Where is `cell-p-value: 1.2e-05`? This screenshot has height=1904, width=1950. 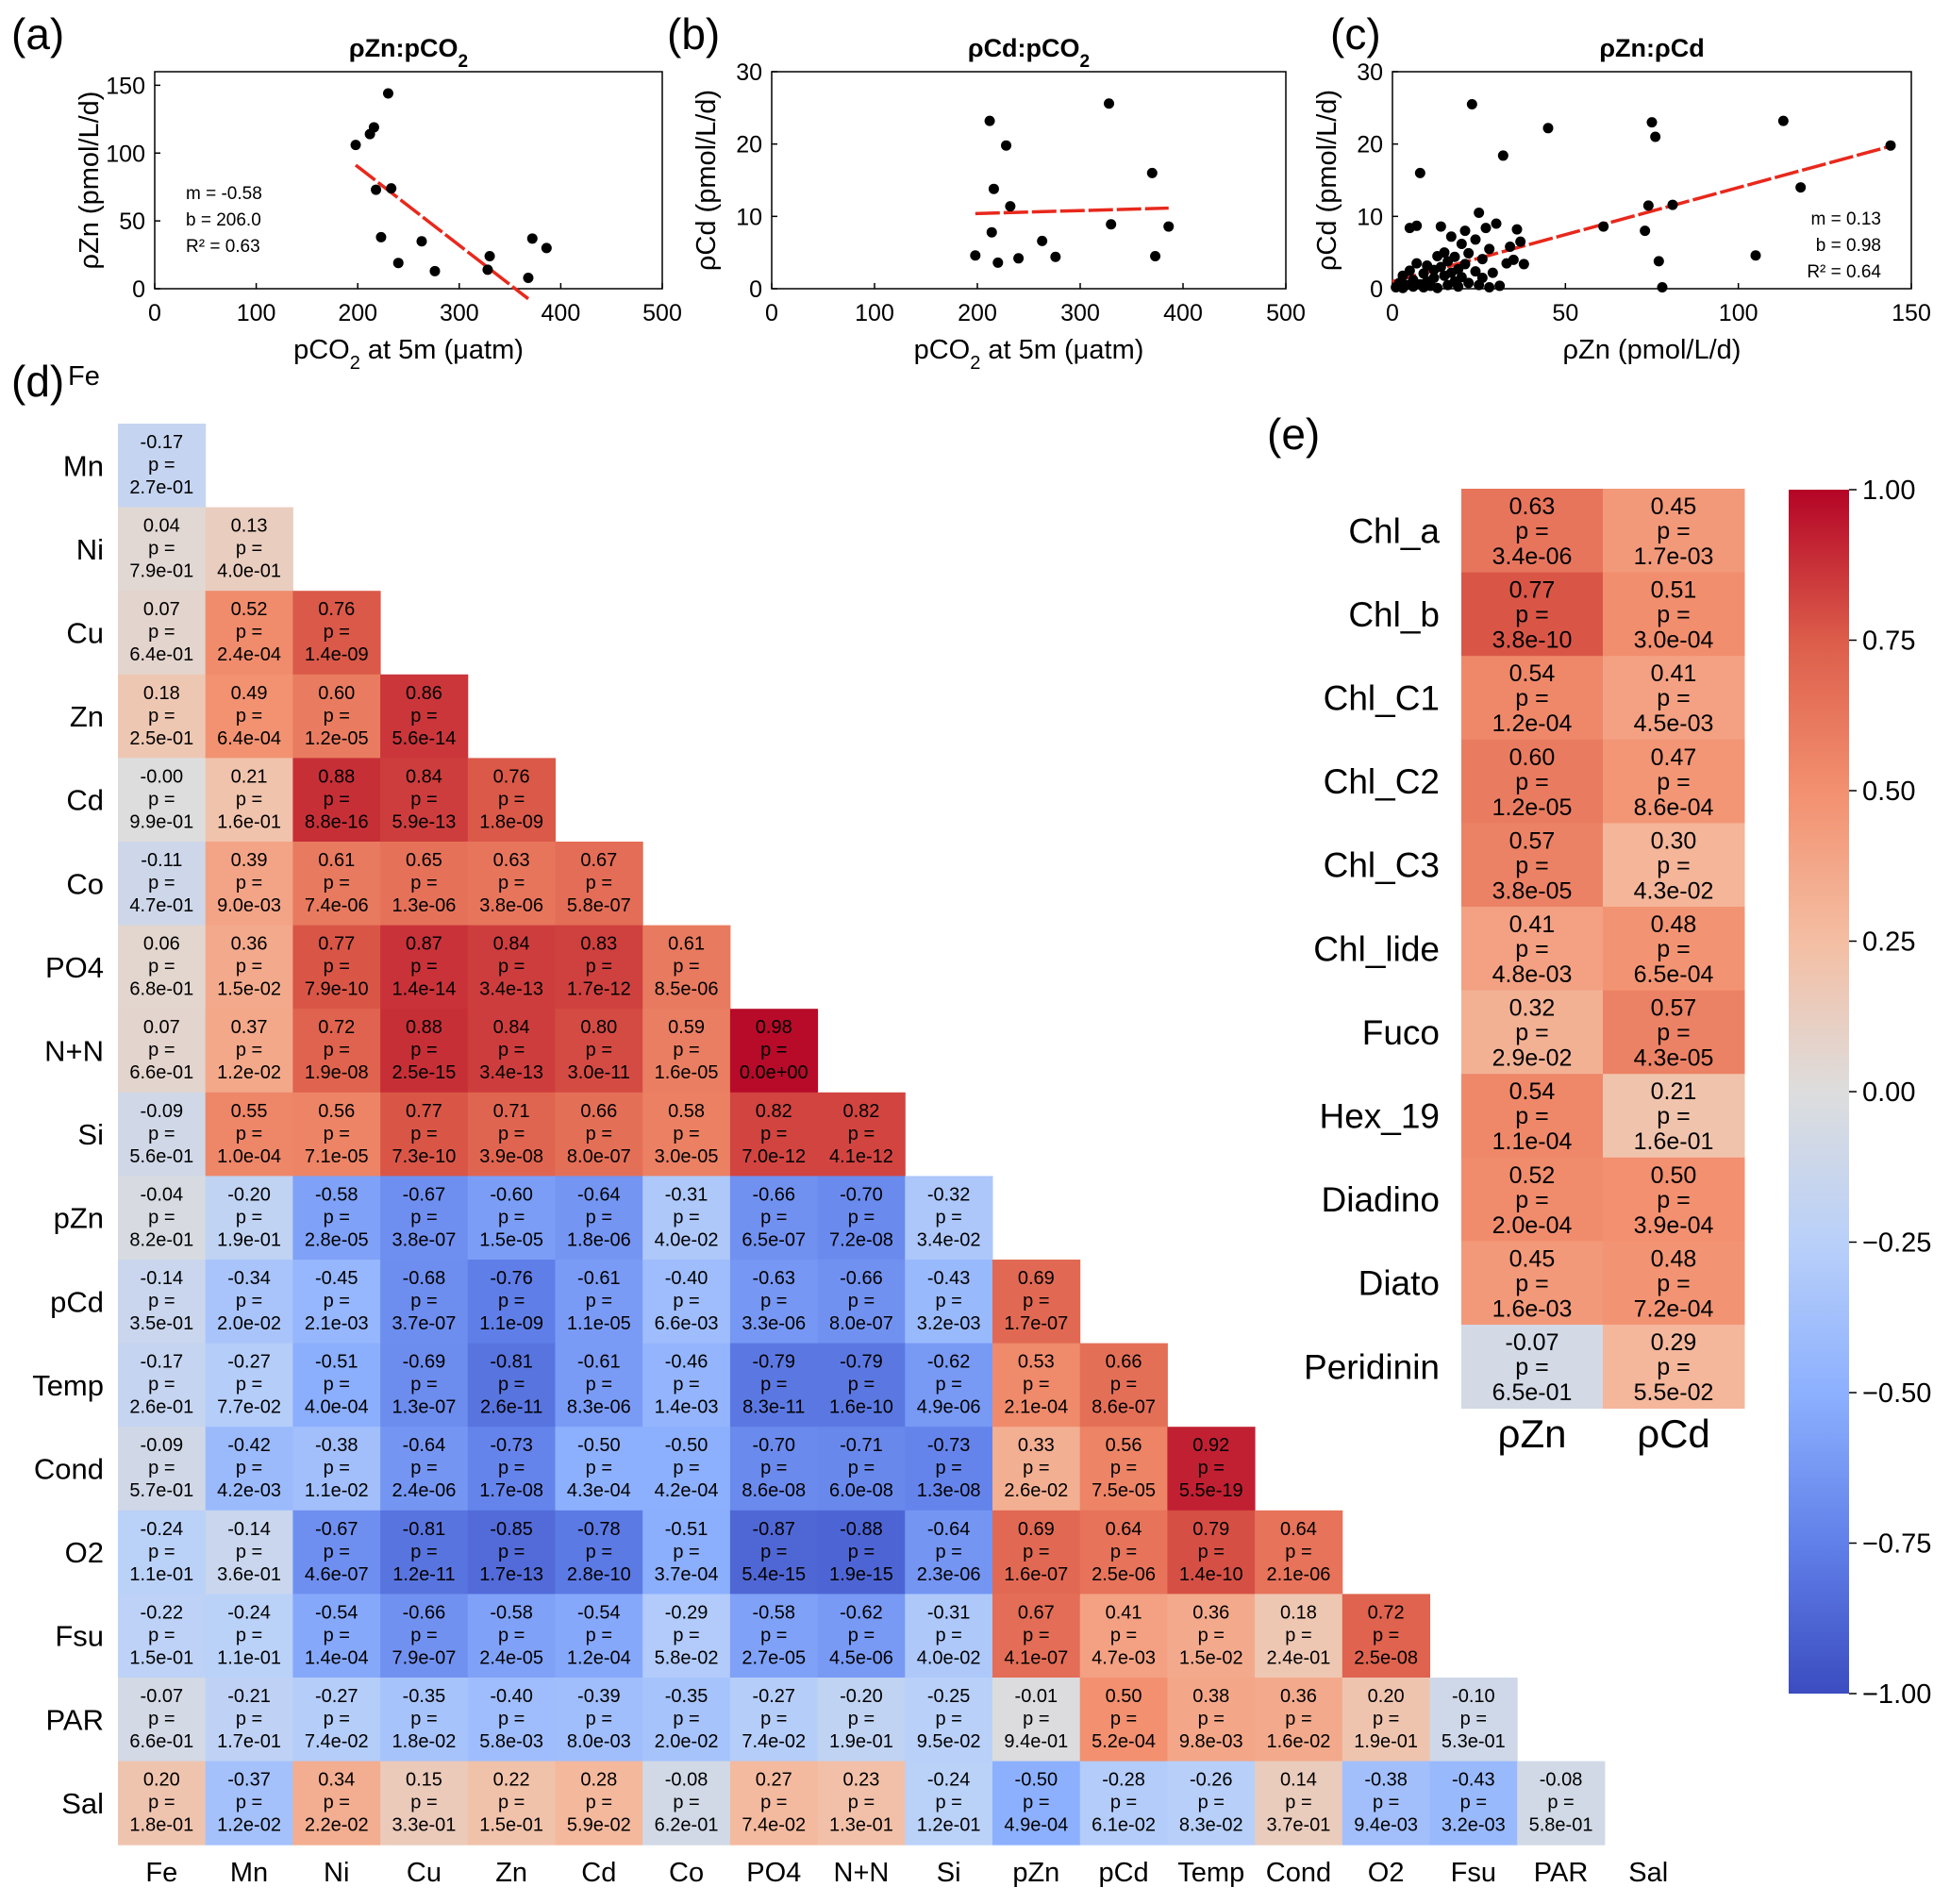
cell-p-value: 1.2e-05 is located at coordinates (1532, 808).